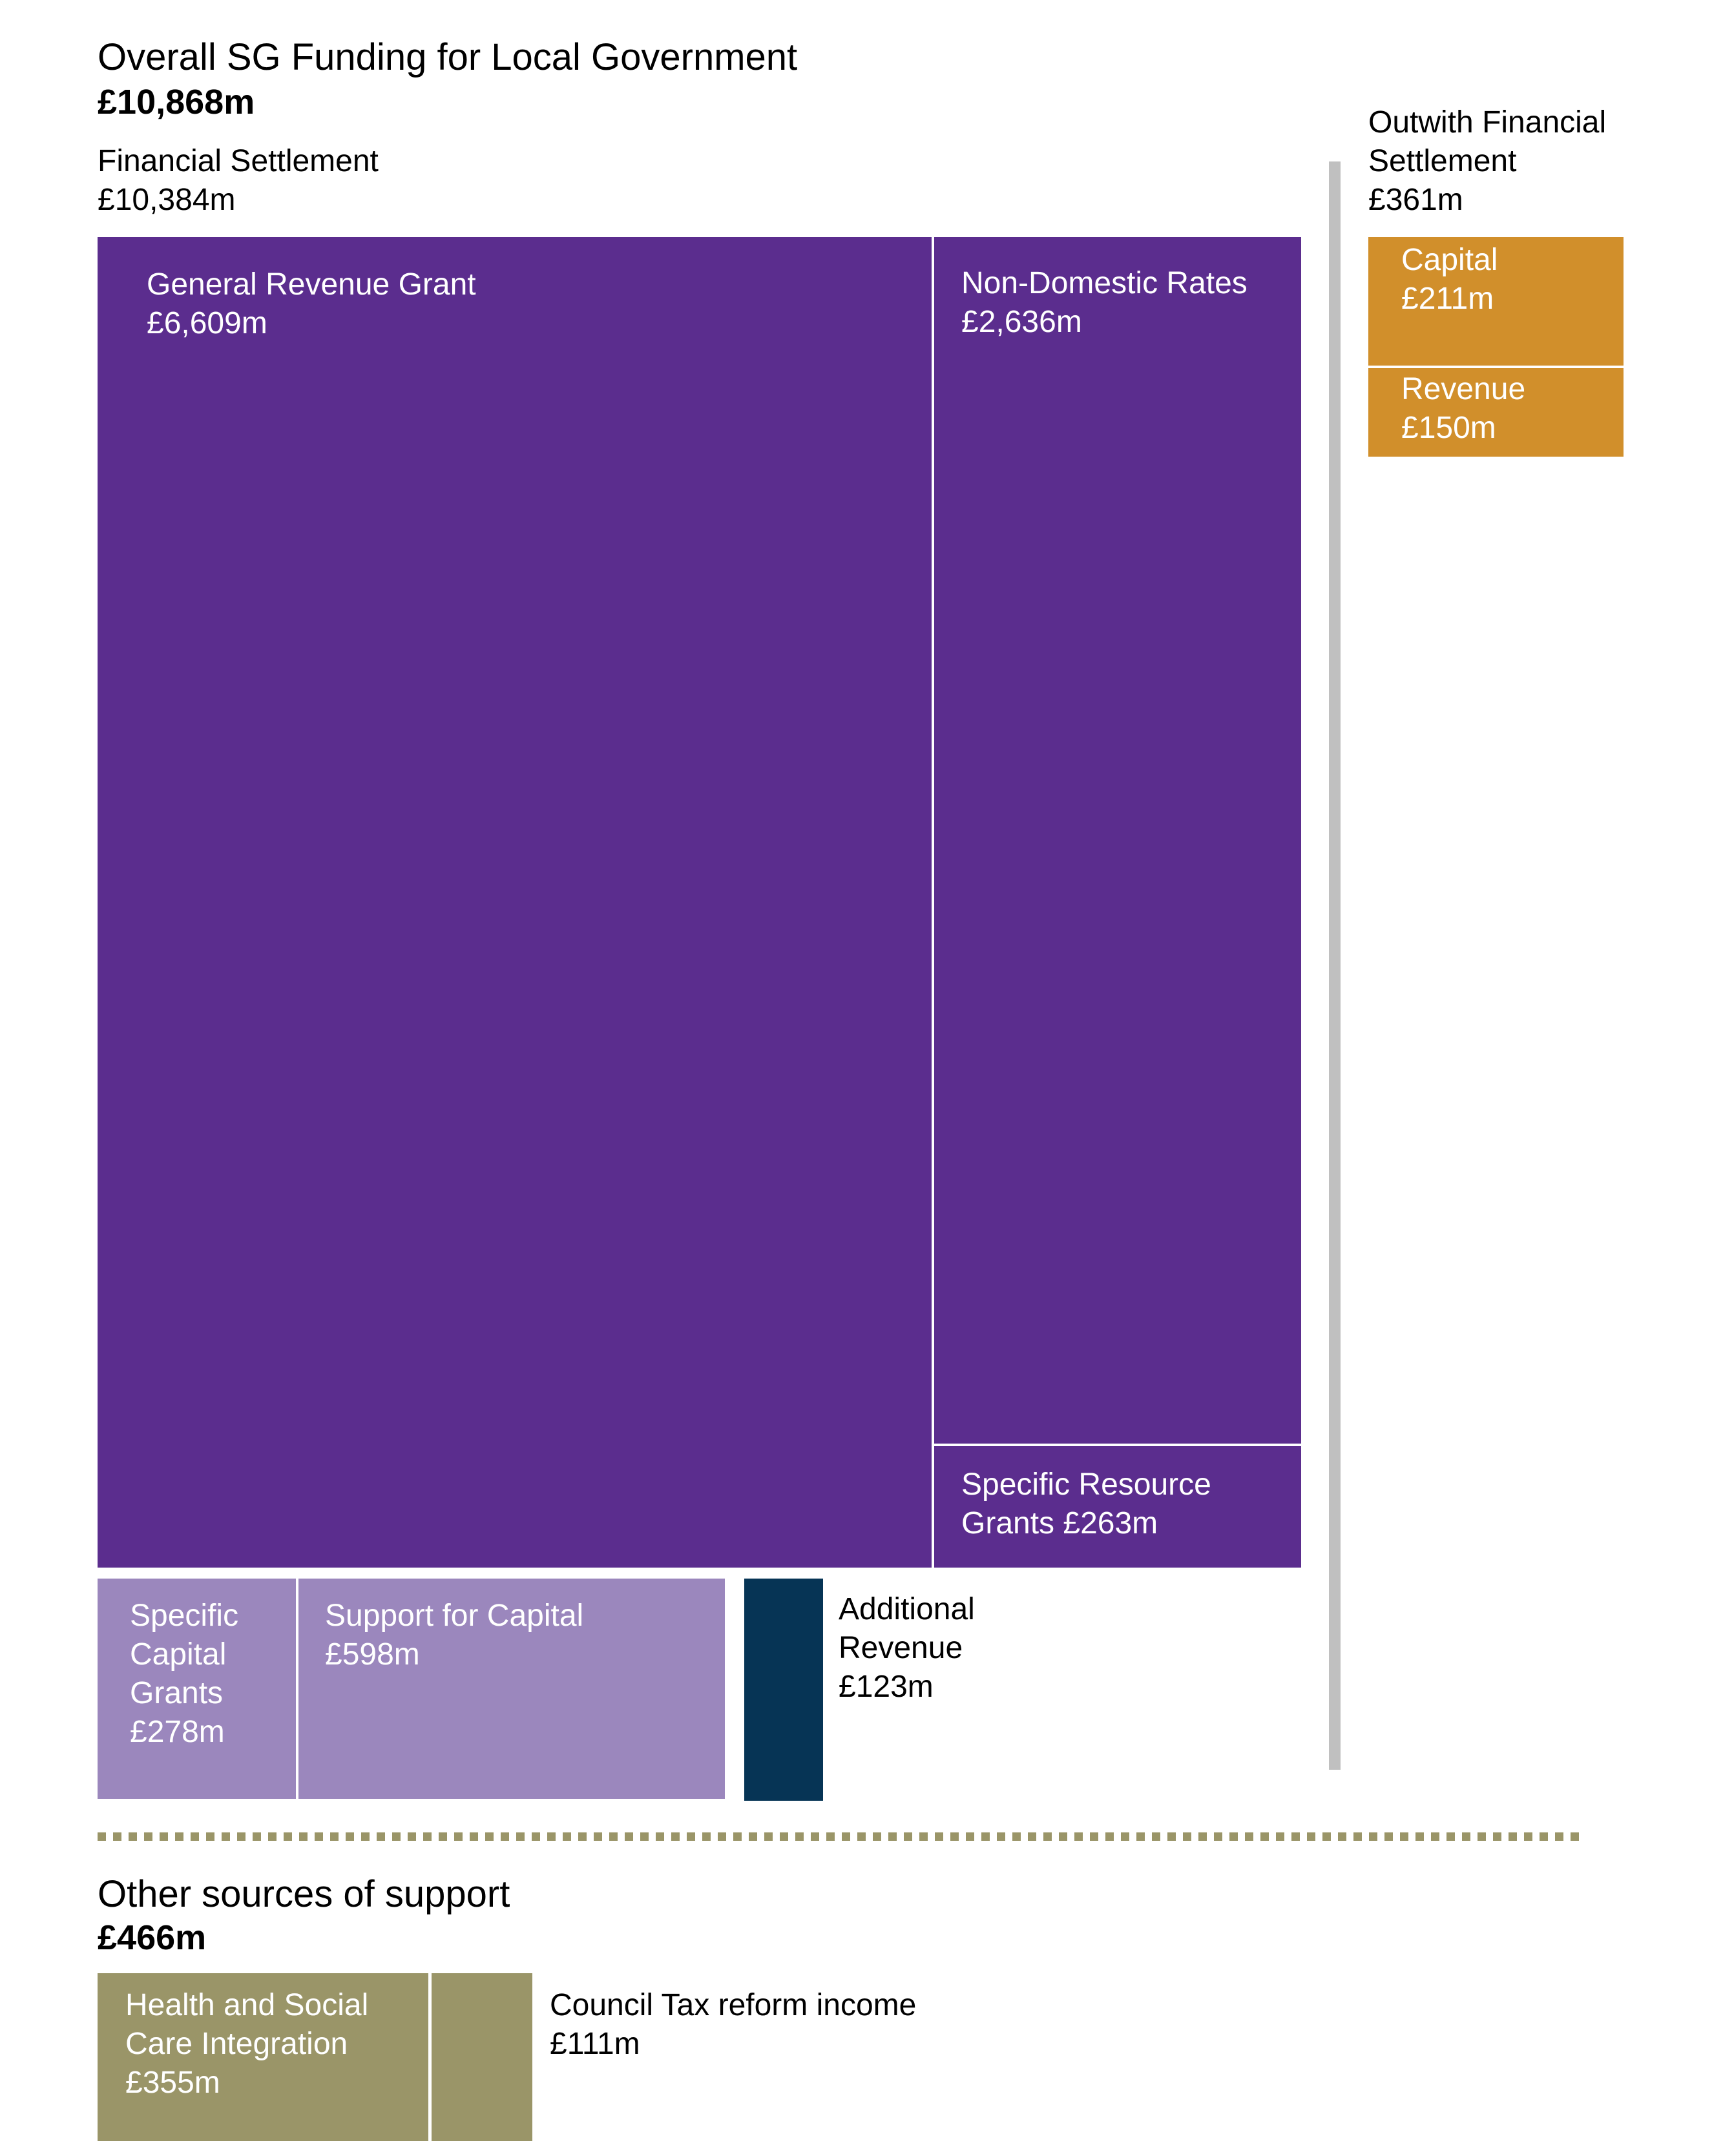 The height and width of the screenshot is (2156, 1723). I want to click on tile-label-line: Health and Social, so click(247, 2005).